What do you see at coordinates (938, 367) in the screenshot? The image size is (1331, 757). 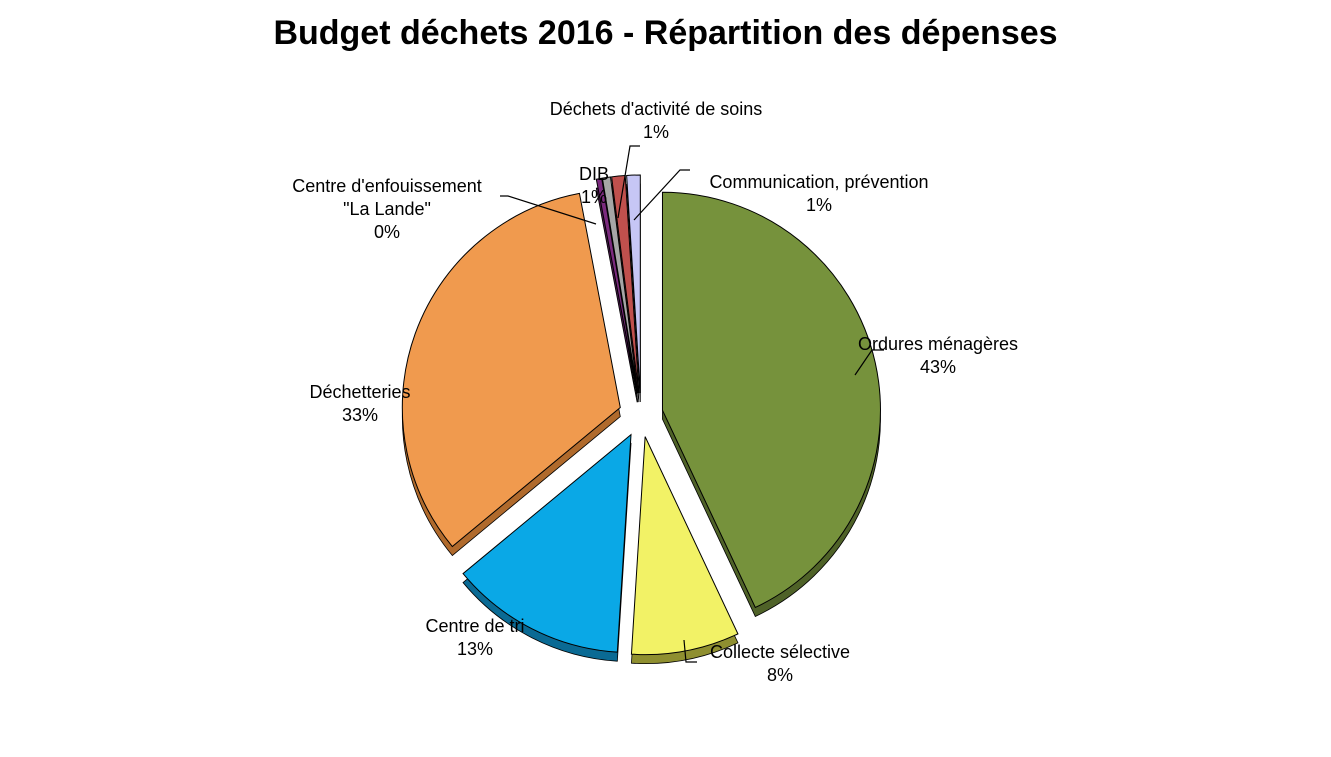 I see `slice-percent-label: 43%` at bounding box center [938, 367].